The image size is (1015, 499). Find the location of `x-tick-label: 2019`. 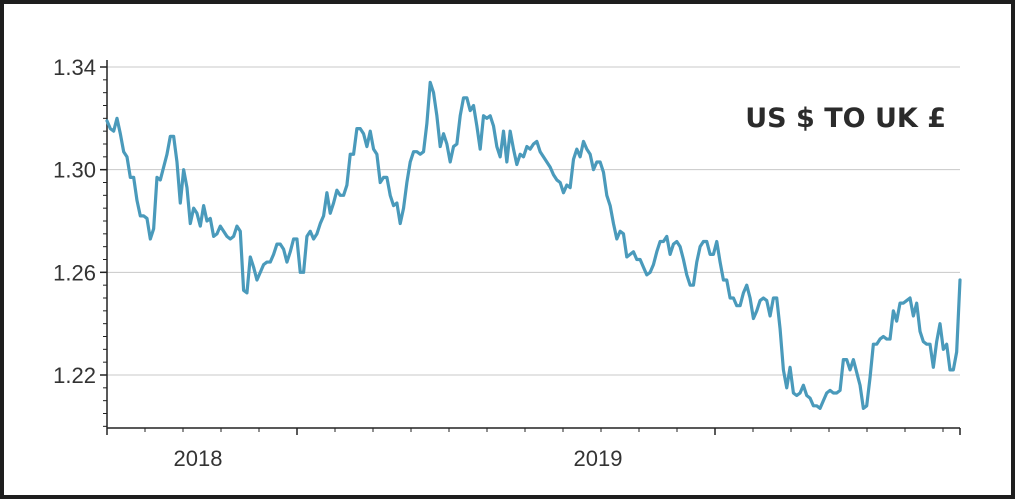

x-tick-label: 2019 is located at coordinates (598, 458).